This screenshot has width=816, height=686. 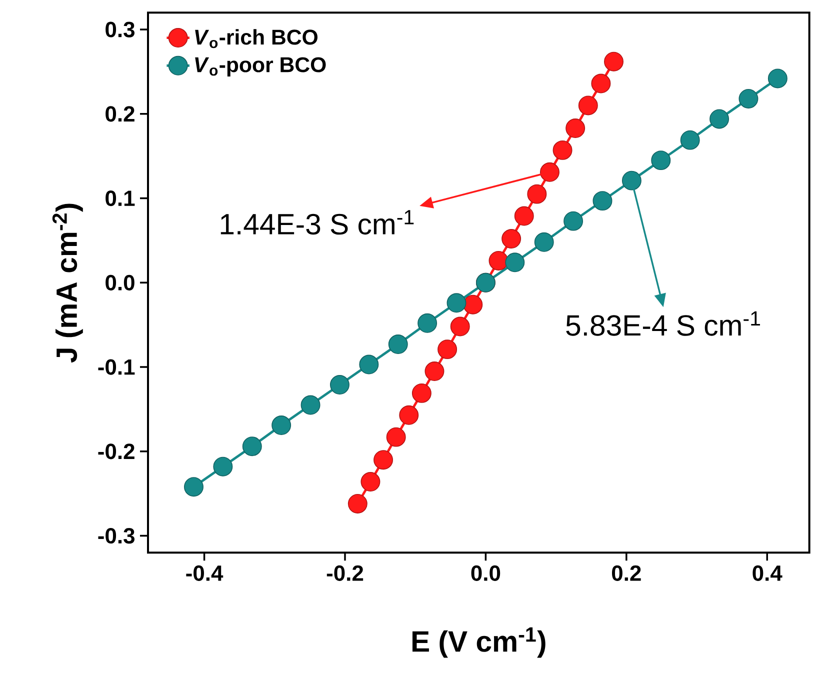 I want to click on x-tick-label: 0.2, so click(x=626, y=573).